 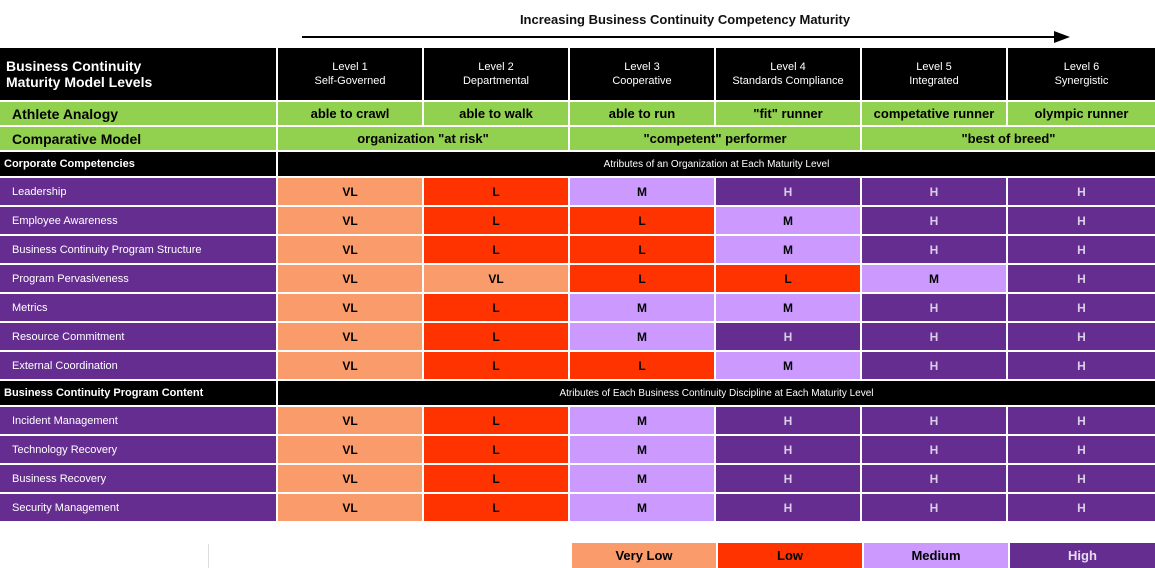 What do you see at coordinates (1081, 81) in the screenshot?
I see `level-6-sub: Synergistic` at bounding box center [1081, 81].